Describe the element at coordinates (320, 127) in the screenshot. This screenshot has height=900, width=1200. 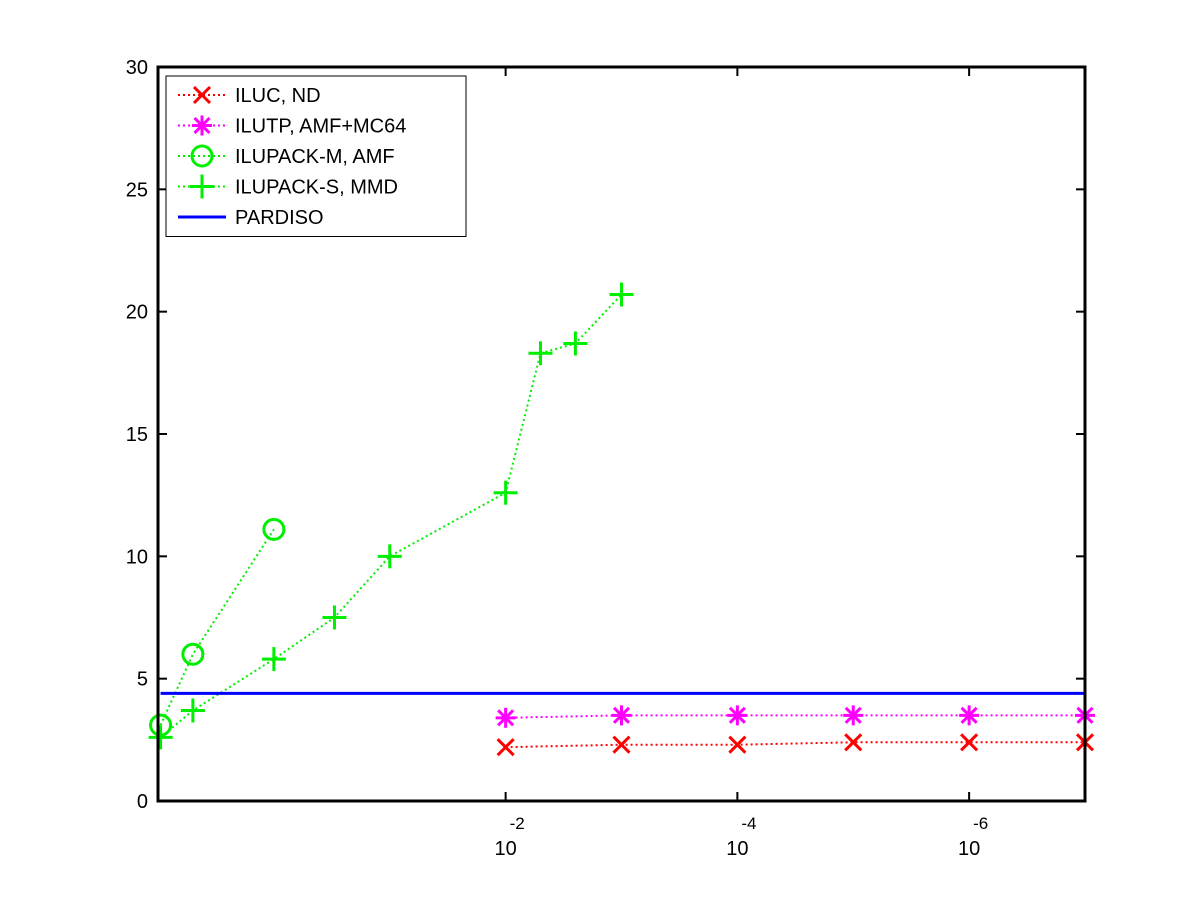
I see `legend-label: ILUTP, AMF+MC64` at that location.